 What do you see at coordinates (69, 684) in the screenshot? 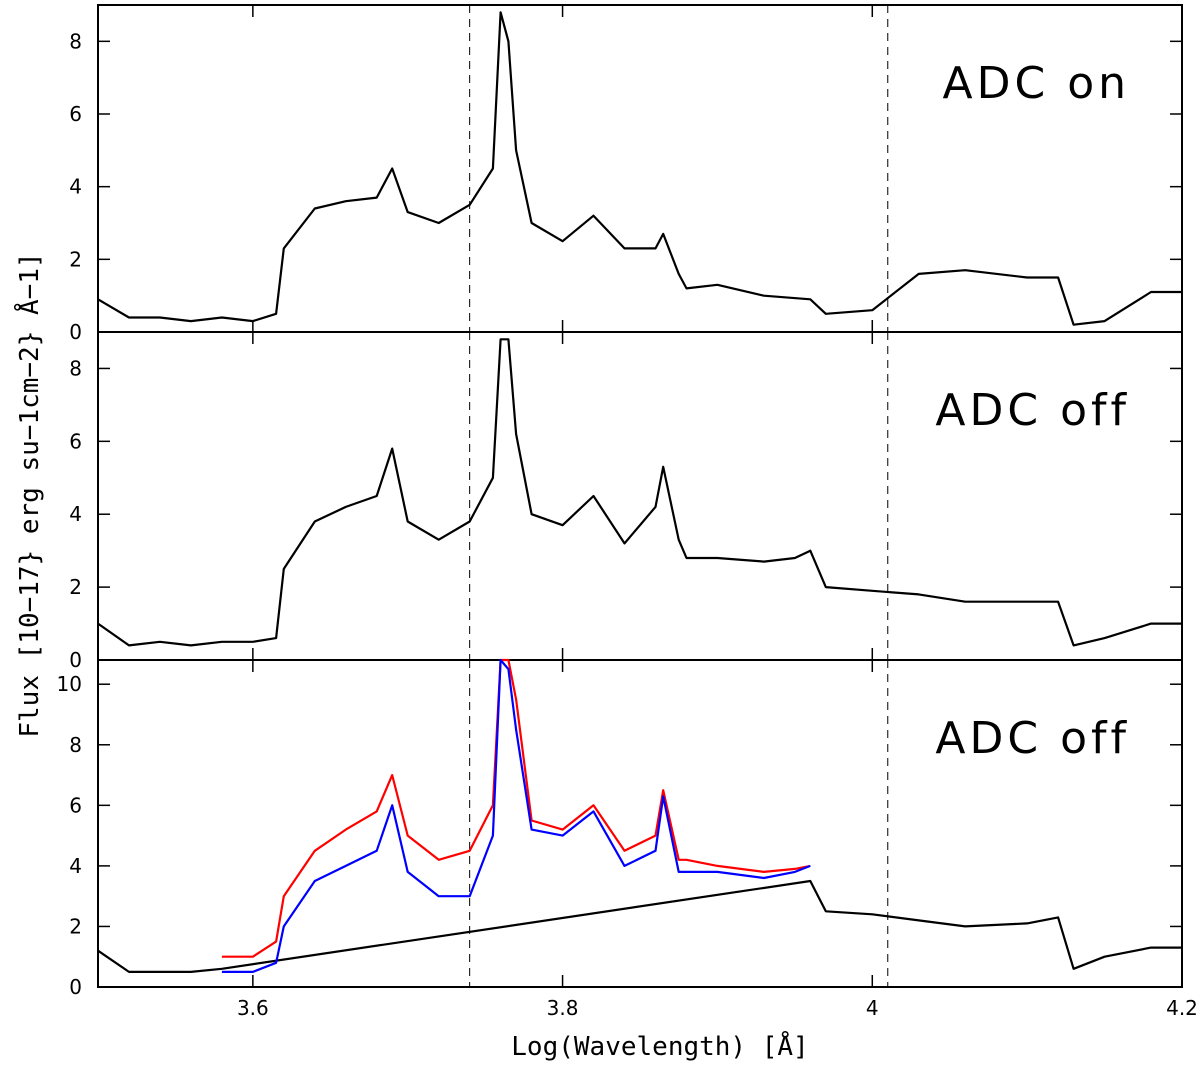
I see `y-tick-label: 10` at bounding box center [69, 684].